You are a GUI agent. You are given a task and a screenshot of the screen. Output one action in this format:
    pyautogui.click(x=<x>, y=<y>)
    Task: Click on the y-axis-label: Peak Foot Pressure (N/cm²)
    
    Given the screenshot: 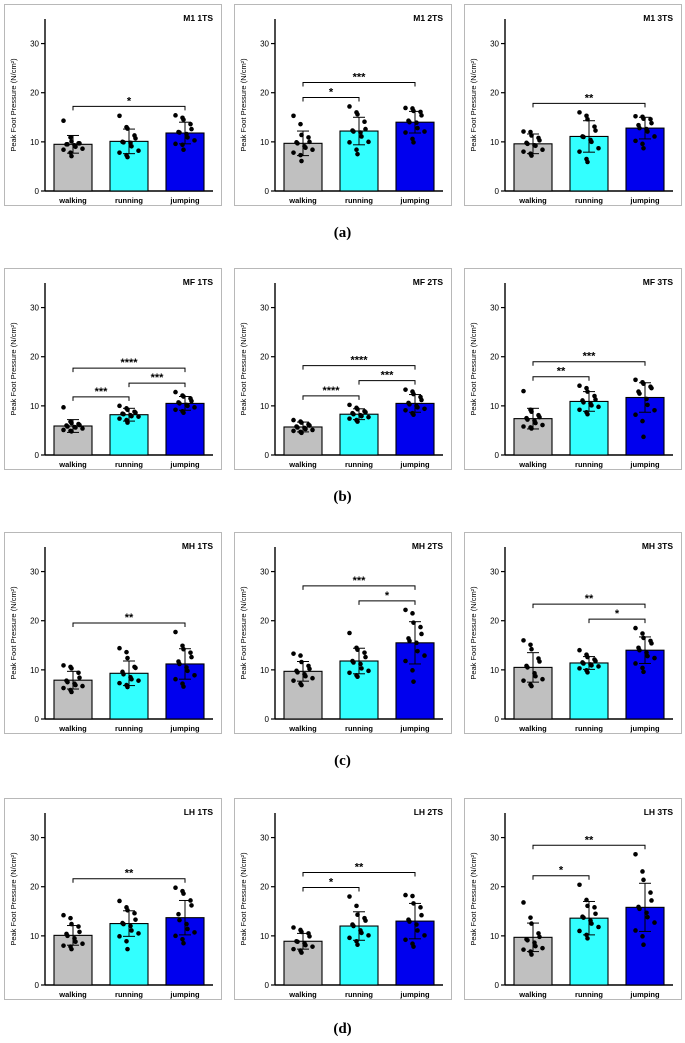 What is the action you would take?
    pyautogui.click(x=13, y=105)
    